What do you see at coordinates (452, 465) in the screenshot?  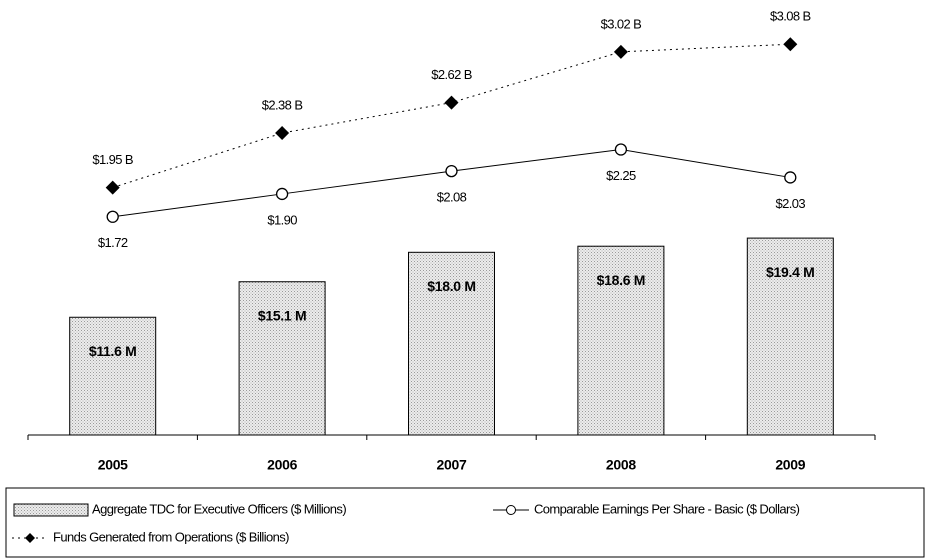 I see `x-tick-label: 2007` at bounding box center [452, 465].